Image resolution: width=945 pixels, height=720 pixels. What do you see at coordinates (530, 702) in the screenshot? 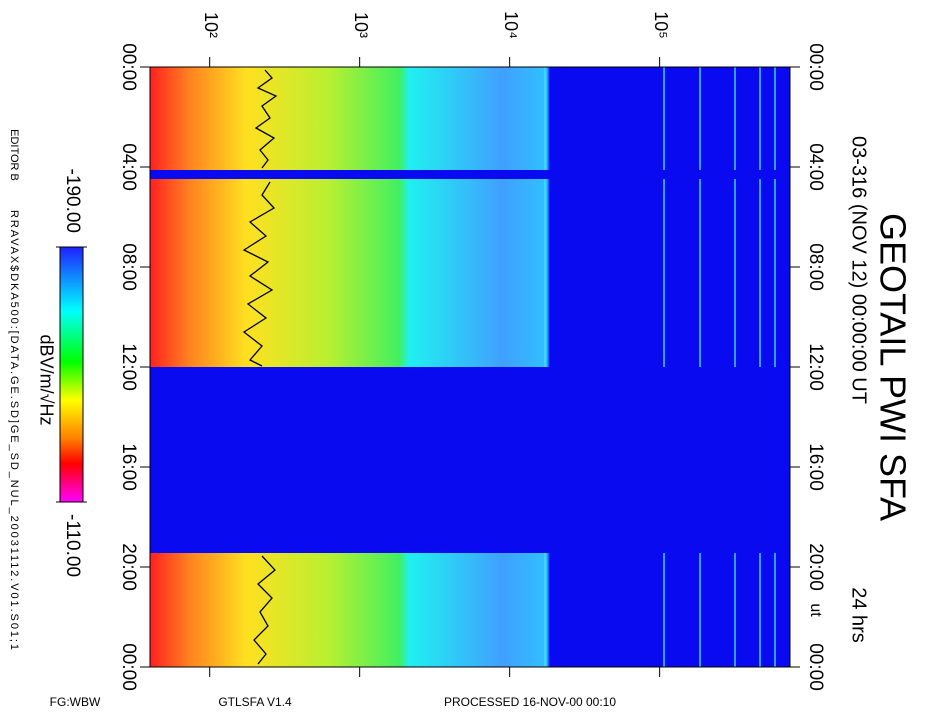
I see `footer-processed: PROCESSED 16-NOV-00 00:10` at bounding box center [530, 702].